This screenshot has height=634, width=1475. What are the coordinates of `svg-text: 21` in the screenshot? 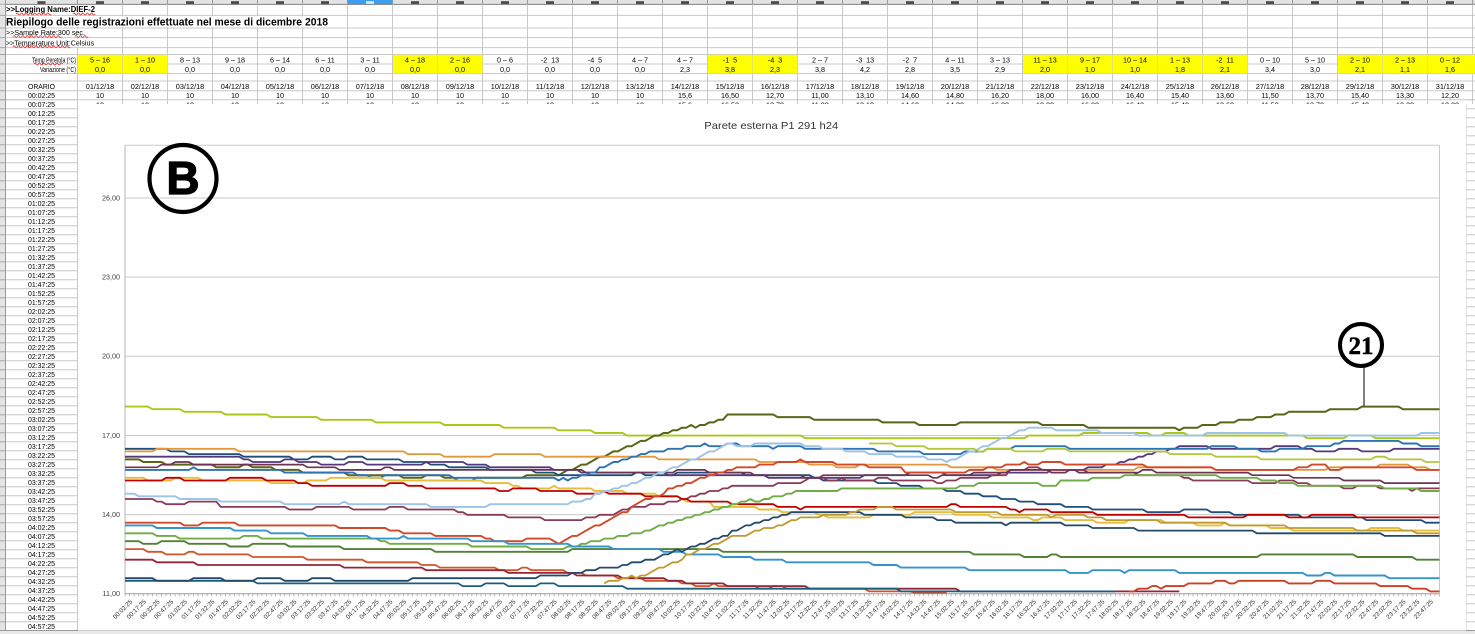 It's located at (1361, 346).